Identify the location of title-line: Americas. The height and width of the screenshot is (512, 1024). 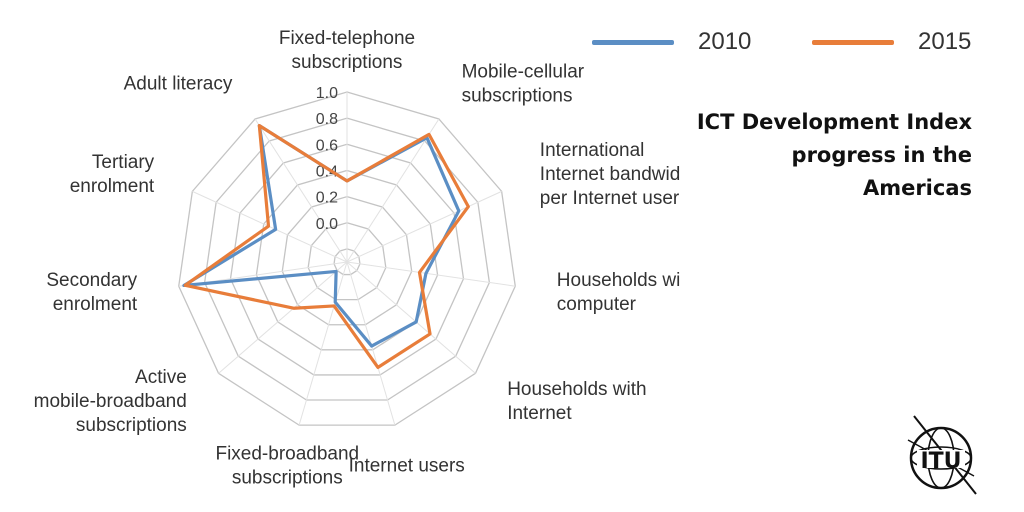
(917, 188).